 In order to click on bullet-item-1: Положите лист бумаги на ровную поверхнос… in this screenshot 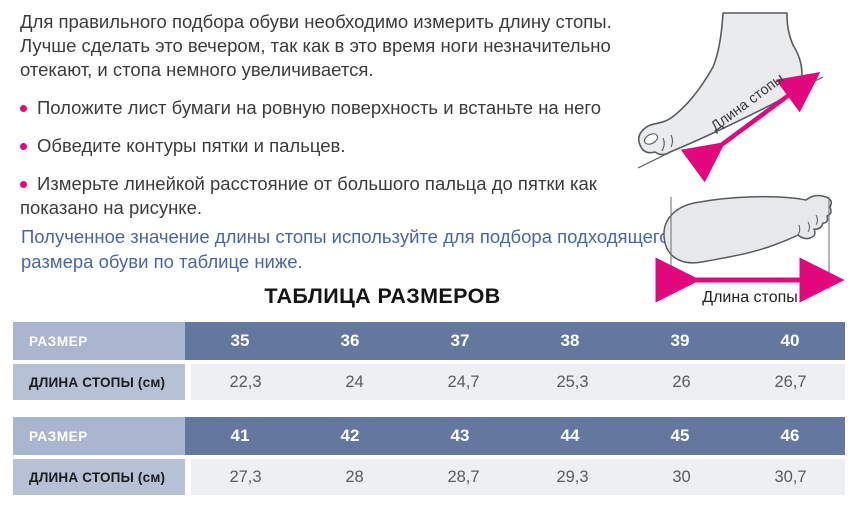, I will do `click(310, 108)`.